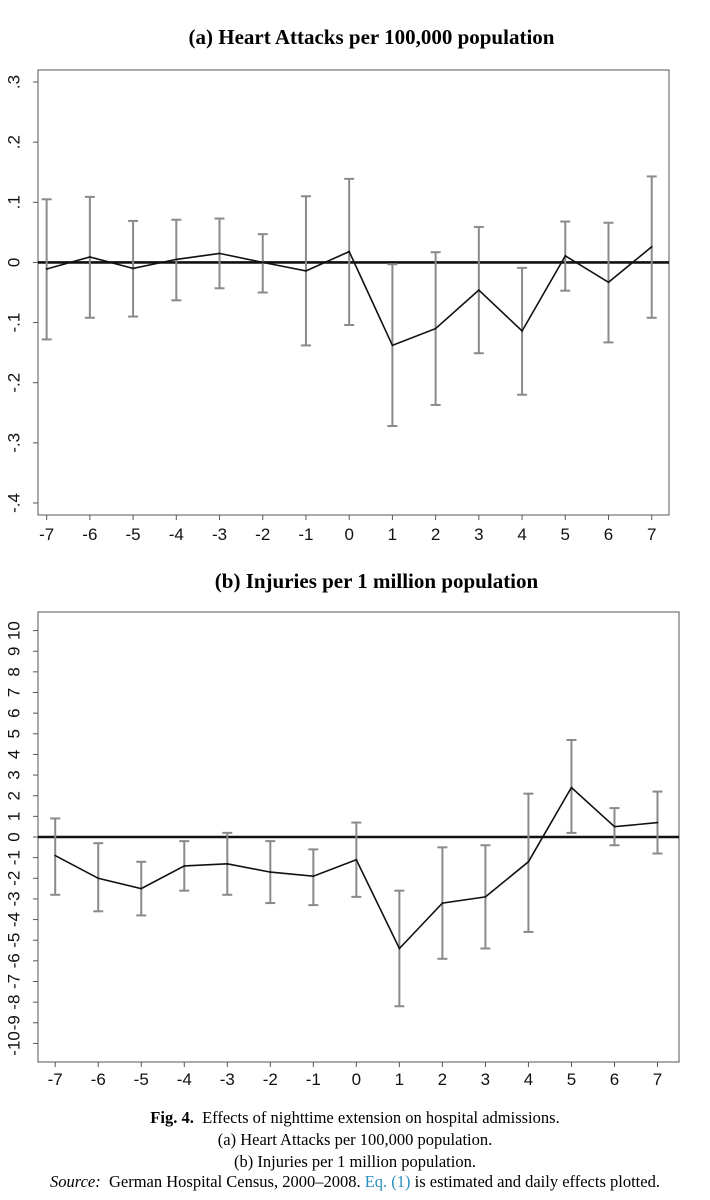 Image resolution: width=710 pixels, height=1200 pixels. I want to click on caption-line-b: (b) Injuries per 1 million population., so click(355, 1161).